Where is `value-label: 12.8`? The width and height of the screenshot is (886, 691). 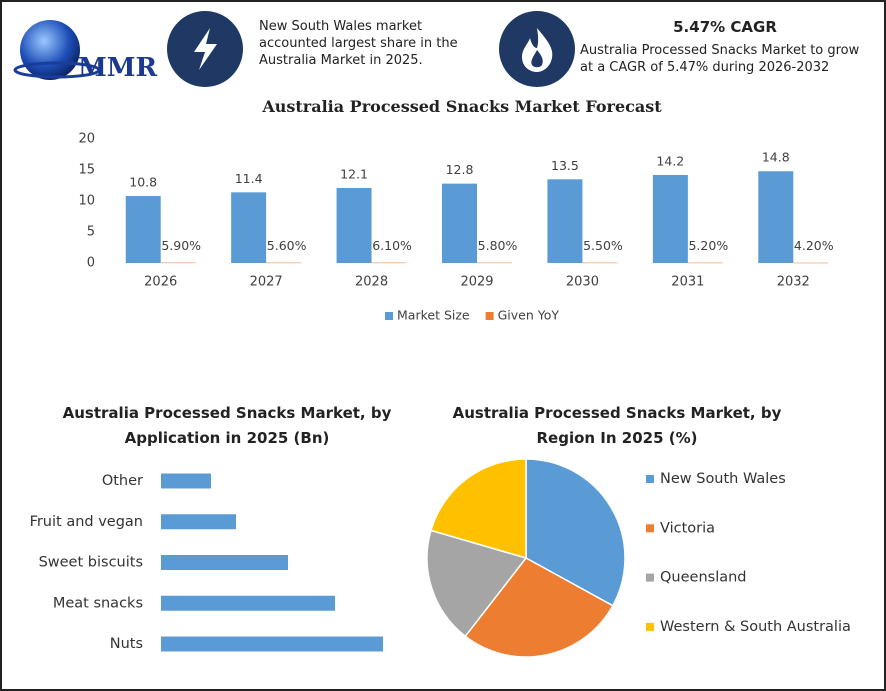 value-label: 12.8 is located at coordinates (460, 169).